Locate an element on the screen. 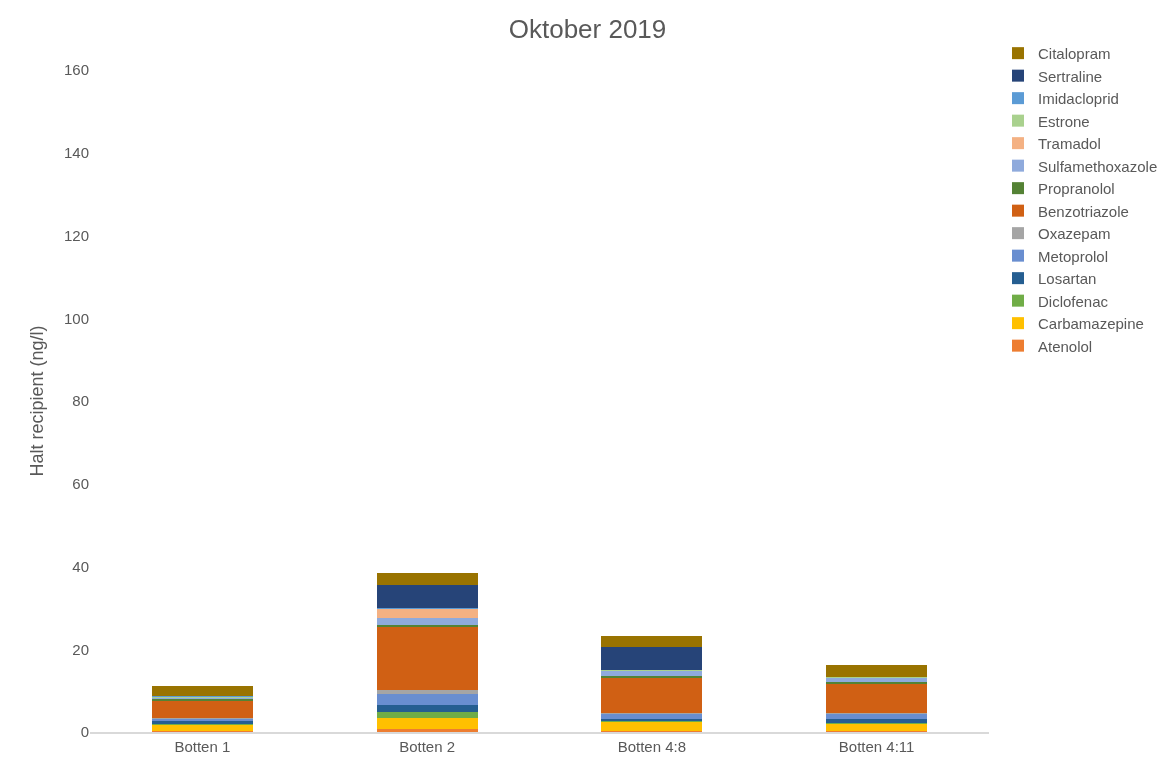 This screenshot has width=1175, height=782. legend-label: Atenolol is located at coordinates (1065, 346).